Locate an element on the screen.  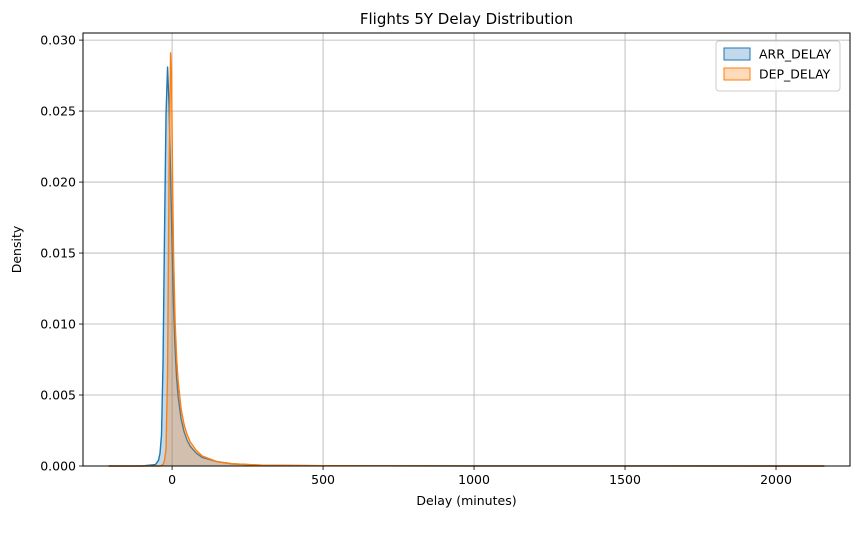
legend-frame is located at coordinates (778, 66).